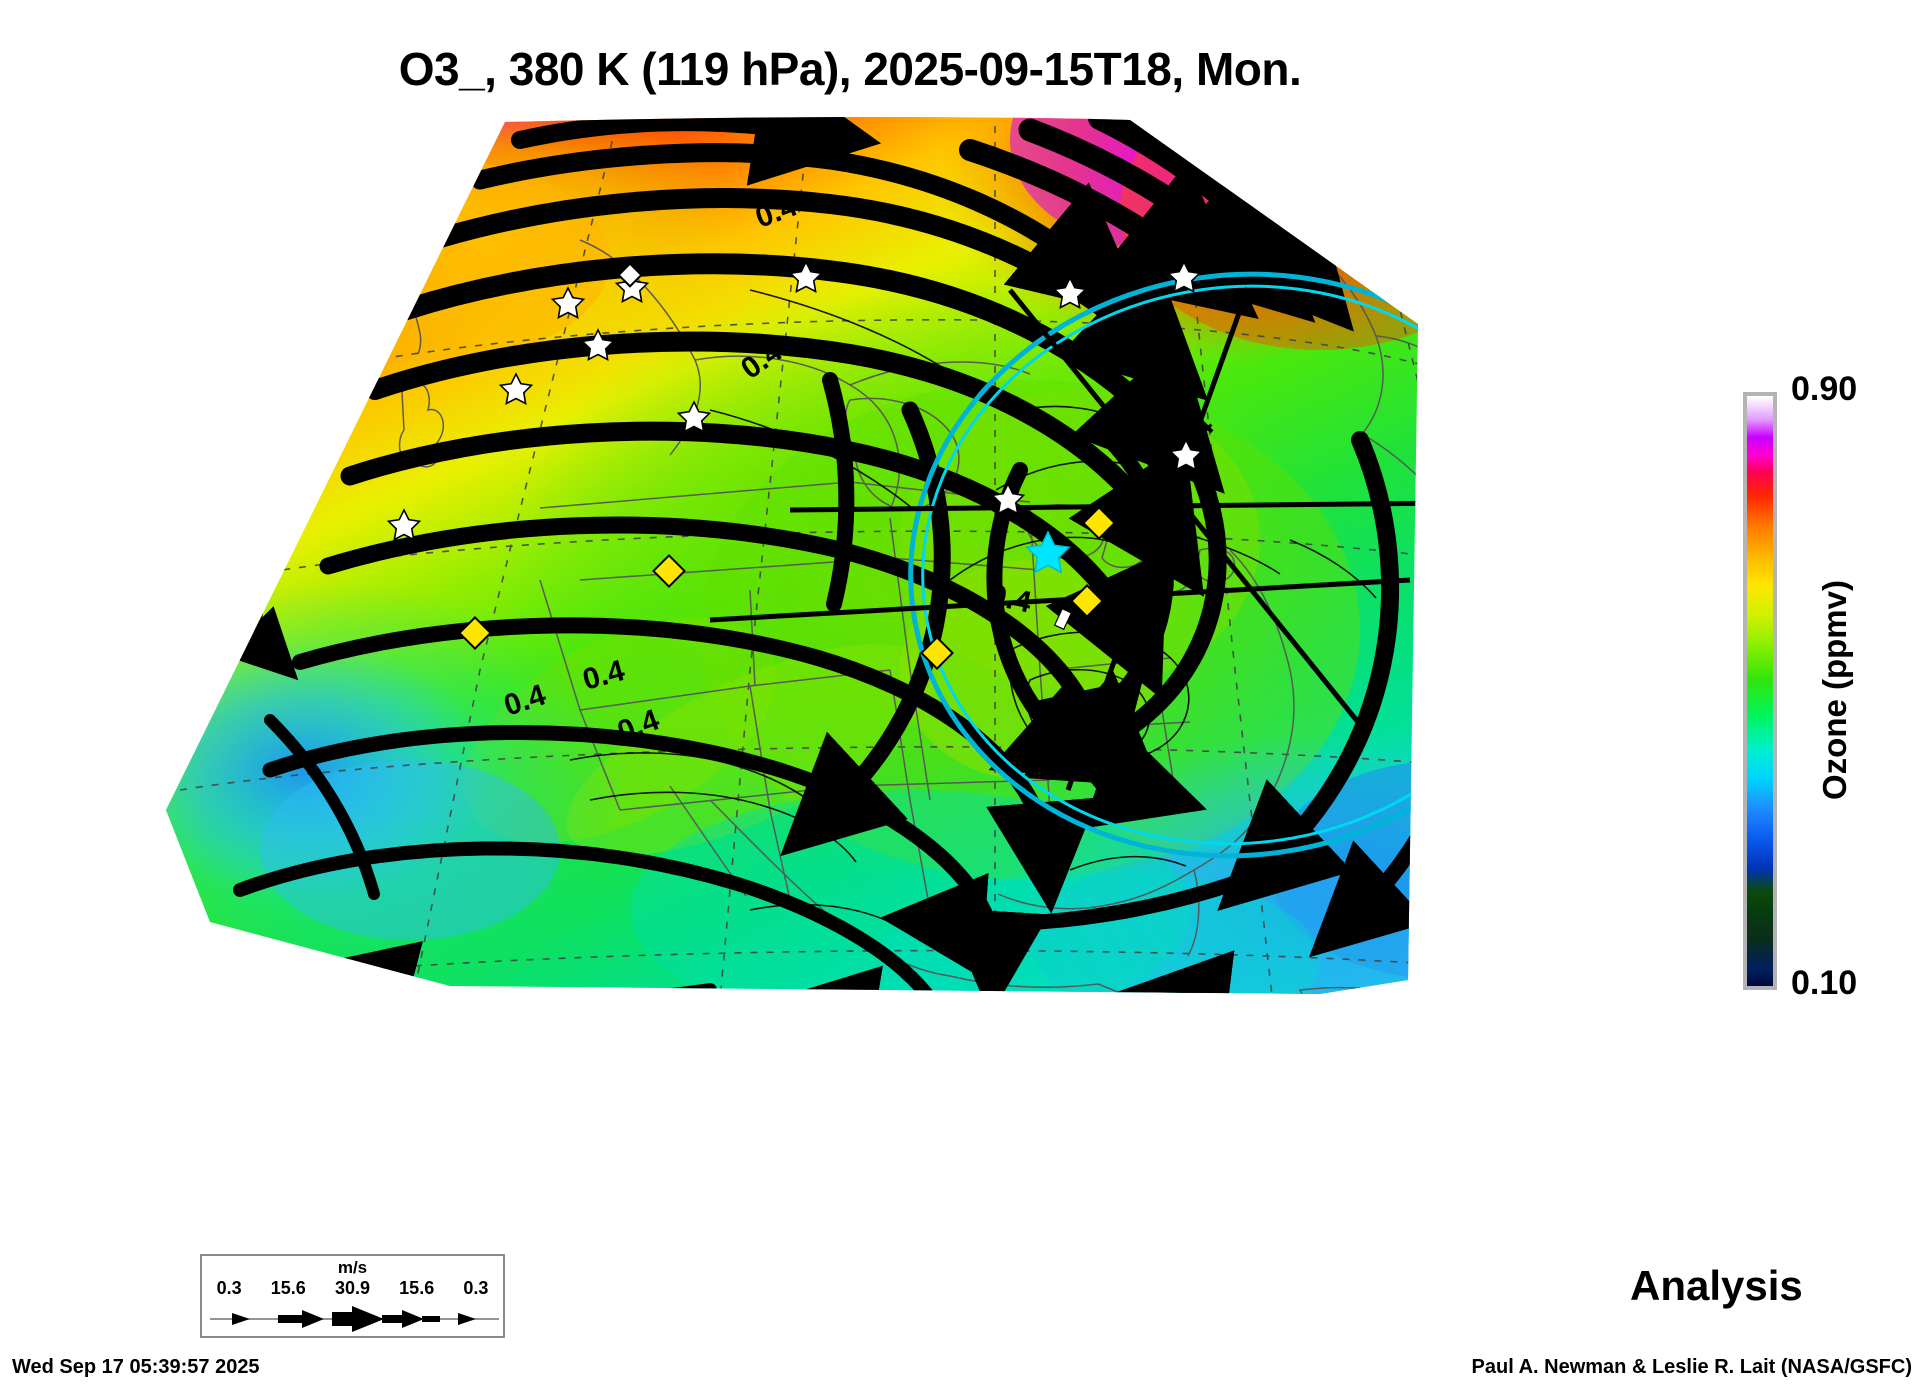 The height and width of the screenshot is (1394, 1926). What do you see at coordinates (1824, 389) in the screenshot?
I see `colorbar-max-label: 0.90` at bounding box center [1824, 389].